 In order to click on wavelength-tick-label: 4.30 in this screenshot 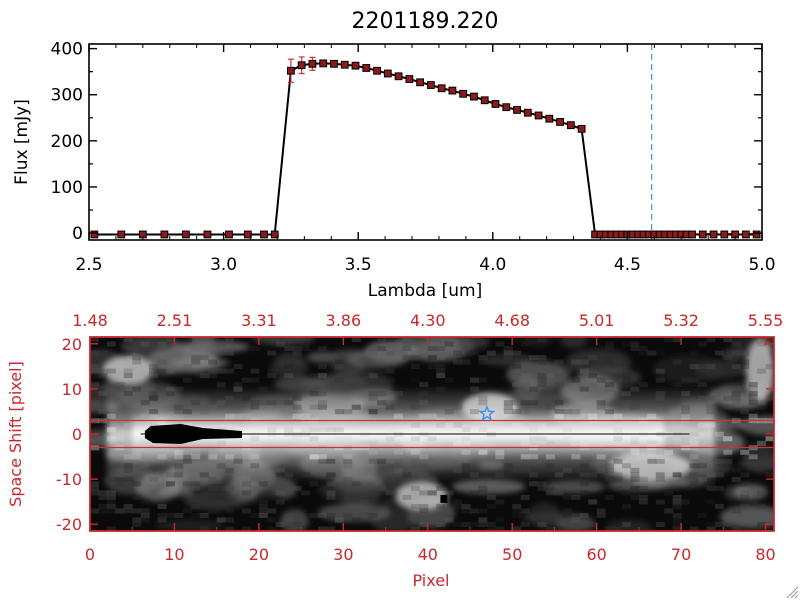, I will do `click(428, 320)`.